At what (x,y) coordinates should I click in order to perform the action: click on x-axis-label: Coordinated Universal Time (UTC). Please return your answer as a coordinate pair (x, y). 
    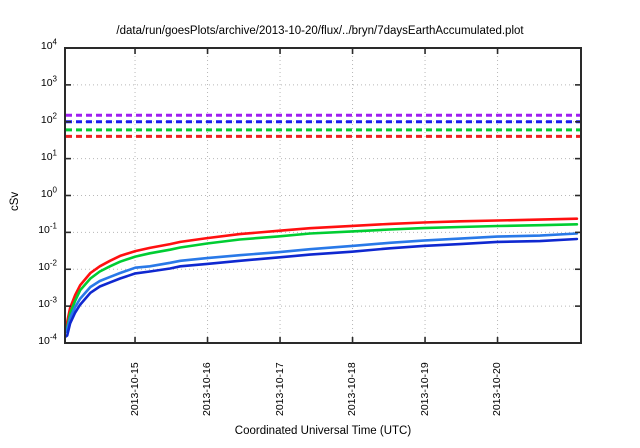
    Looking at the image, I should click on (323, 431).